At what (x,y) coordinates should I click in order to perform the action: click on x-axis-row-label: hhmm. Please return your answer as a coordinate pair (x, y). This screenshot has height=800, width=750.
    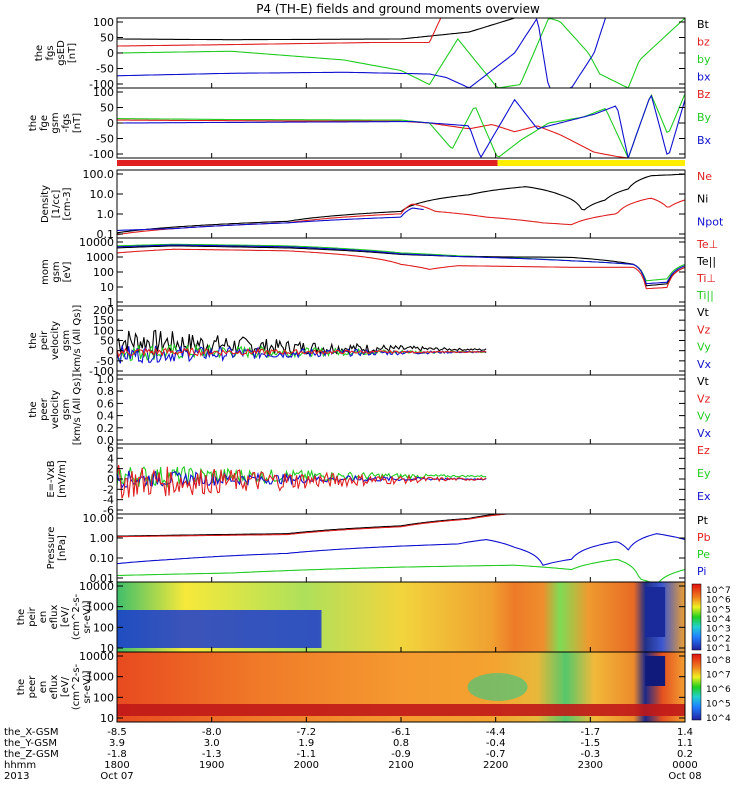
    Looking at the image, I should click on (20, 765).